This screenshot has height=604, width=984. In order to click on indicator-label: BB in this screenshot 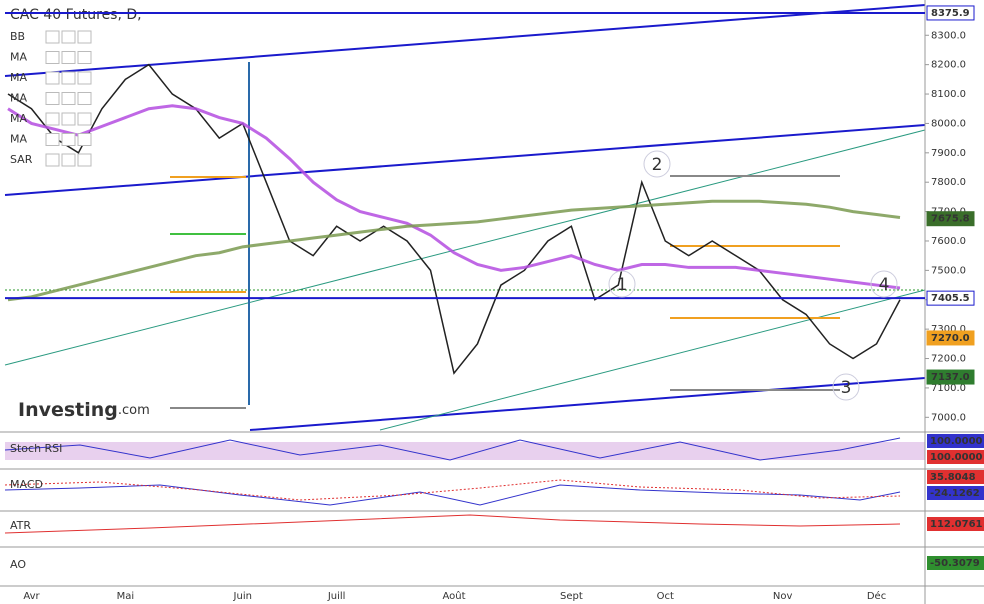, I will do `click(17, 36)`.